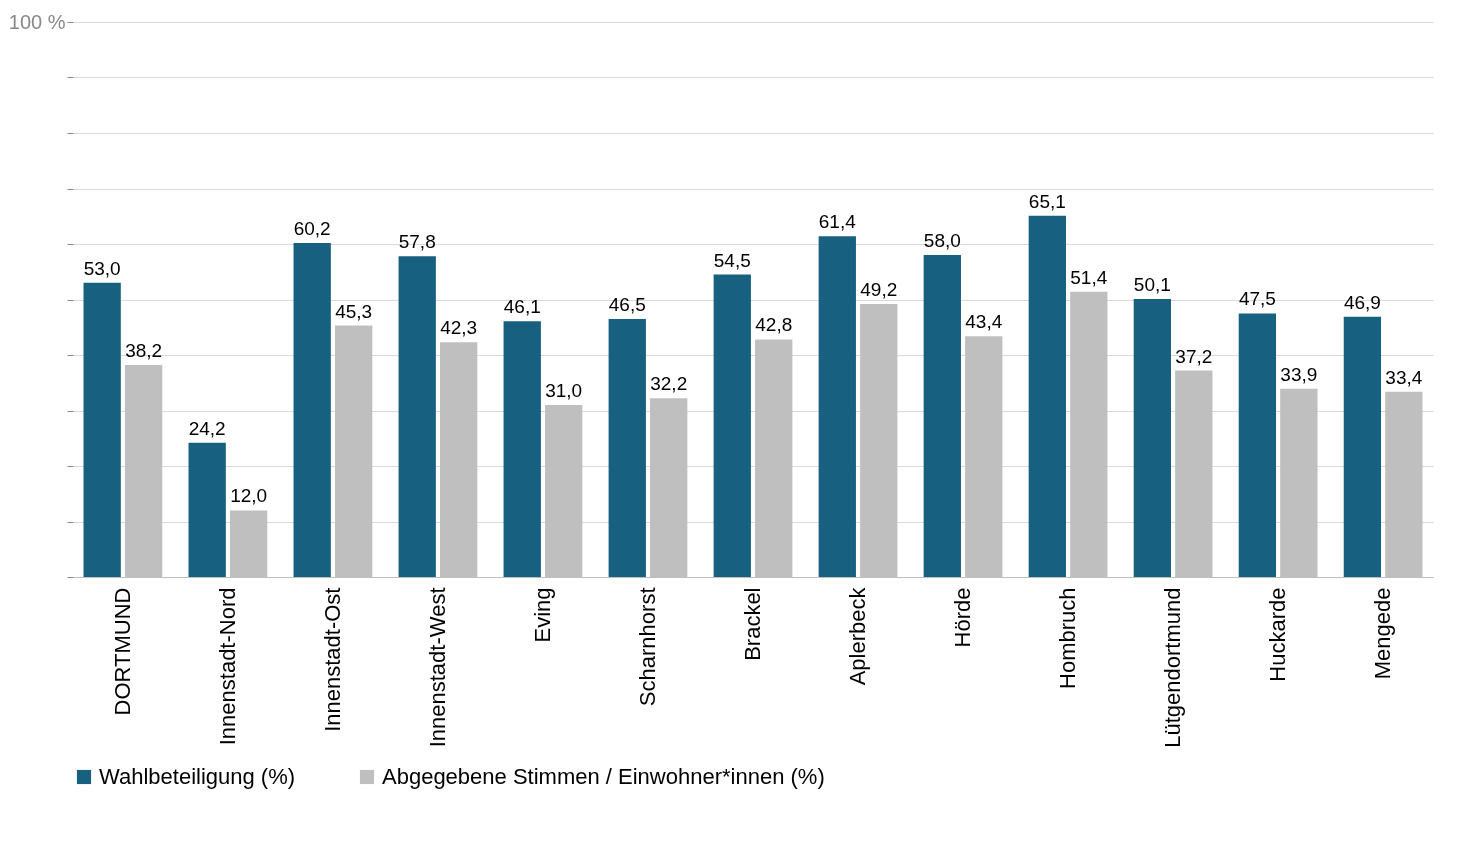 This screenshot has width=1466, height=857. What do you see at coordinates (1257, 299) in the screenshot?
I see `data-label: 47,5` at bounding box center [1257, 299].